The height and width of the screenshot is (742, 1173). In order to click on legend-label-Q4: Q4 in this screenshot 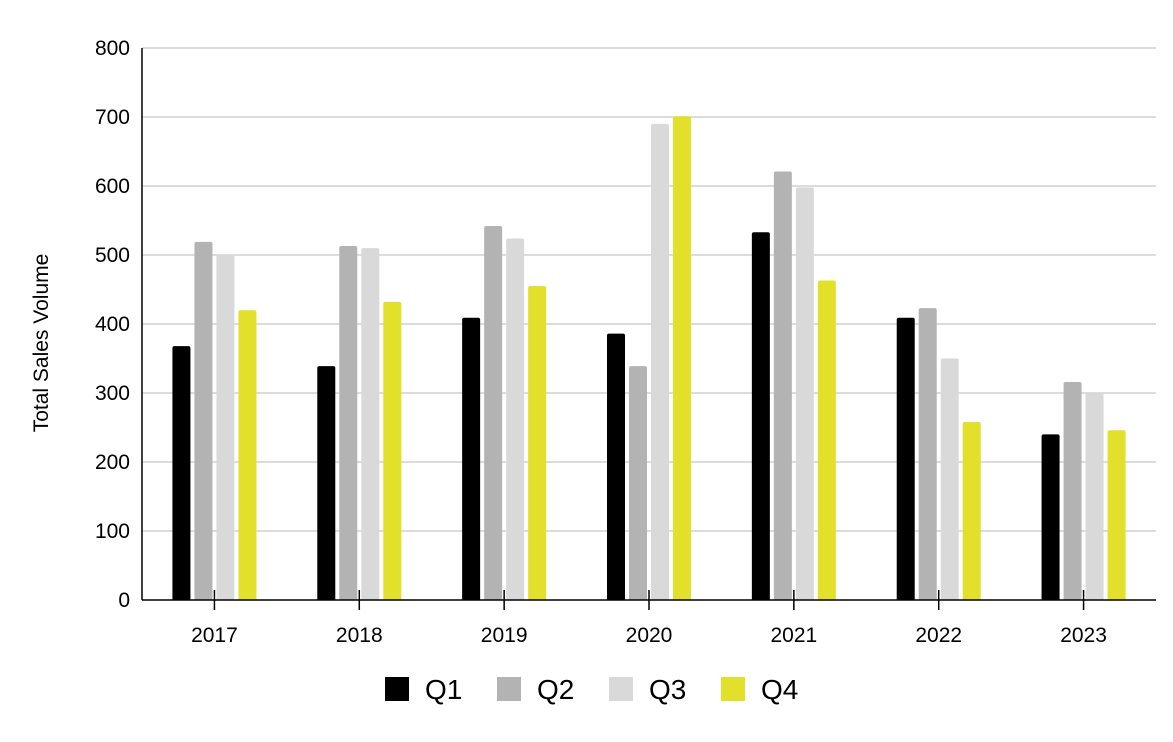, I will do `click(779, 689)`.